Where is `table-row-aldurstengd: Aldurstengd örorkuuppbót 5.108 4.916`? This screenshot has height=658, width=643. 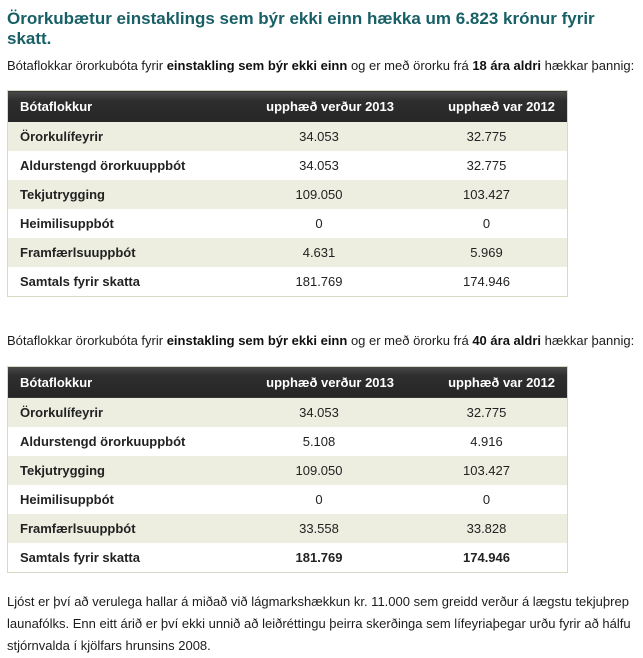 table-row-aldurstengd: Aldurstengd örorkuuppbót 5.108 4.916 is located at coordinates (287, 441).